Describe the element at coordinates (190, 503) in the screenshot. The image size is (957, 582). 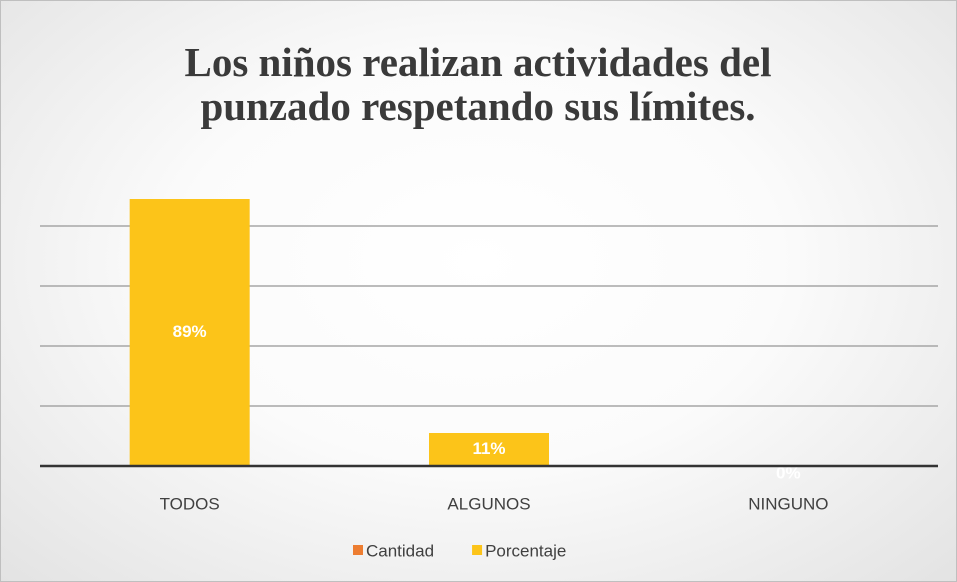
I see `x-tick-label: TODOS` at that location.